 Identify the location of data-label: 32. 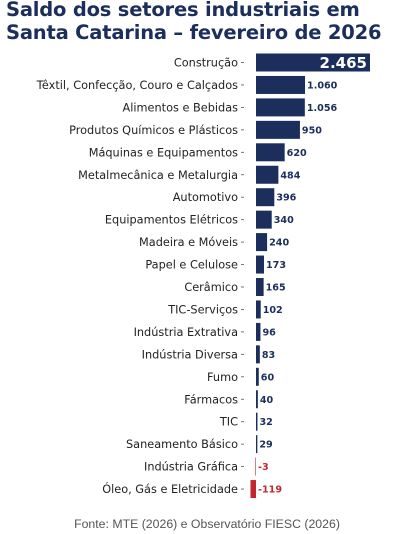
(265, 422).